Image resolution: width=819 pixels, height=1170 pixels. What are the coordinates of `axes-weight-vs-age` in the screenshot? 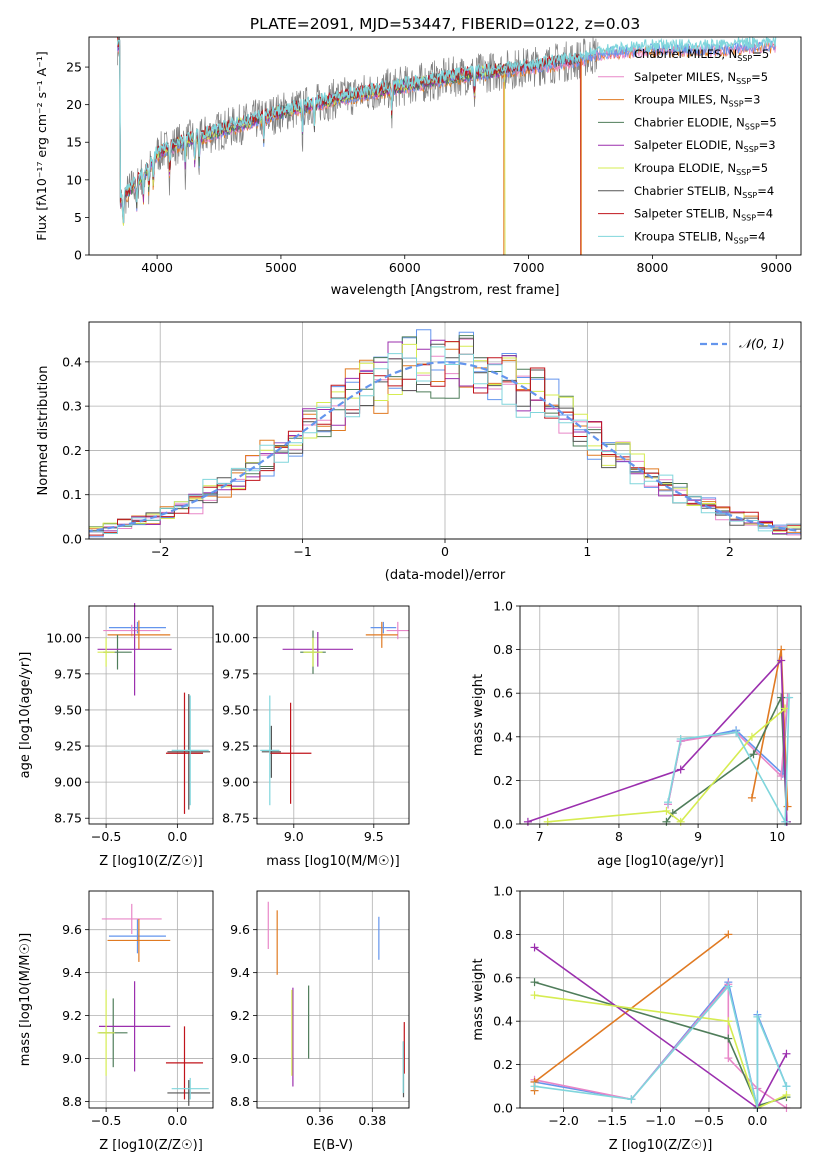 It's located at (660, 715).